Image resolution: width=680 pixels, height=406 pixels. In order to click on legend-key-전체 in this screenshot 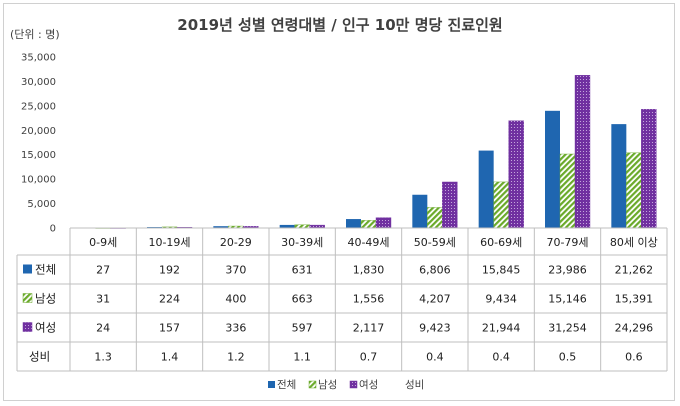, I will do `click(27, 269)`.